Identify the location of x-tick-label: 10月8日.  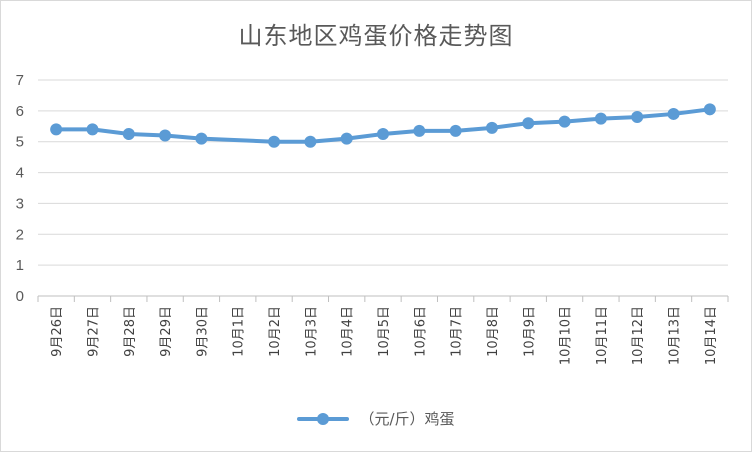
(493, 331).